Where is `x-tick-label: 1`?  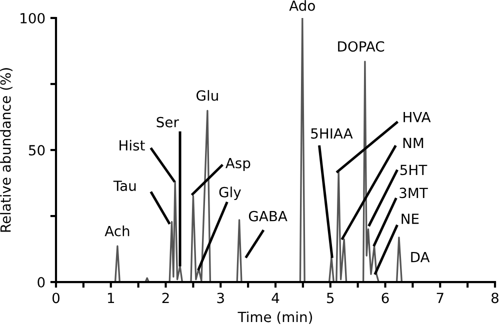 x-tick-label: 1 is located at coordinates (111, 298).